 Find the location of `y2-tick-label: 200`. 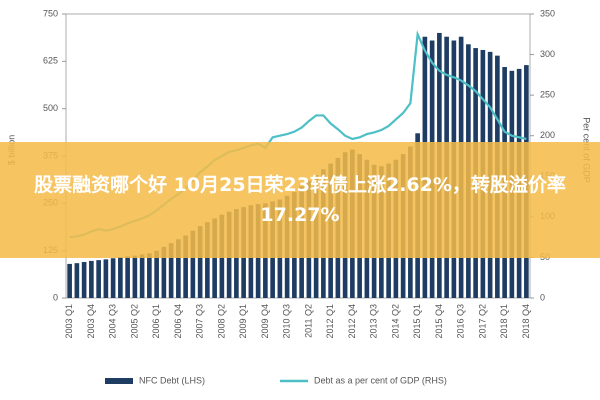

y2-tick-label: 200 is located at coordinates (547, 135).